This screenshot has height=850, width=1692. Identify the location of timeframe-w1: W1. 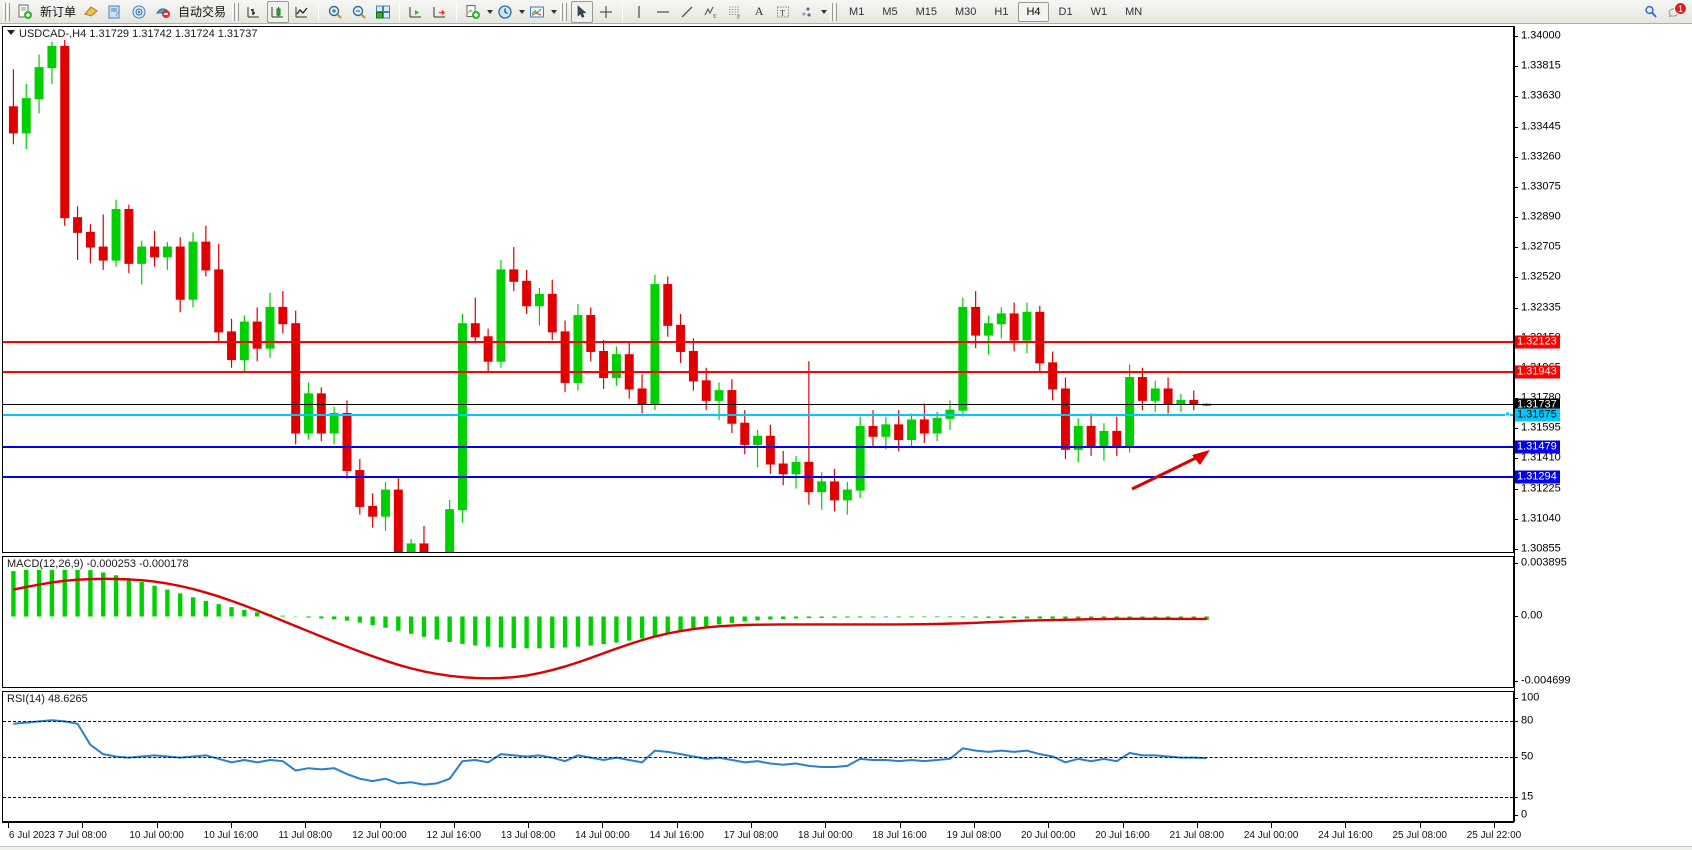
(1099, 11).